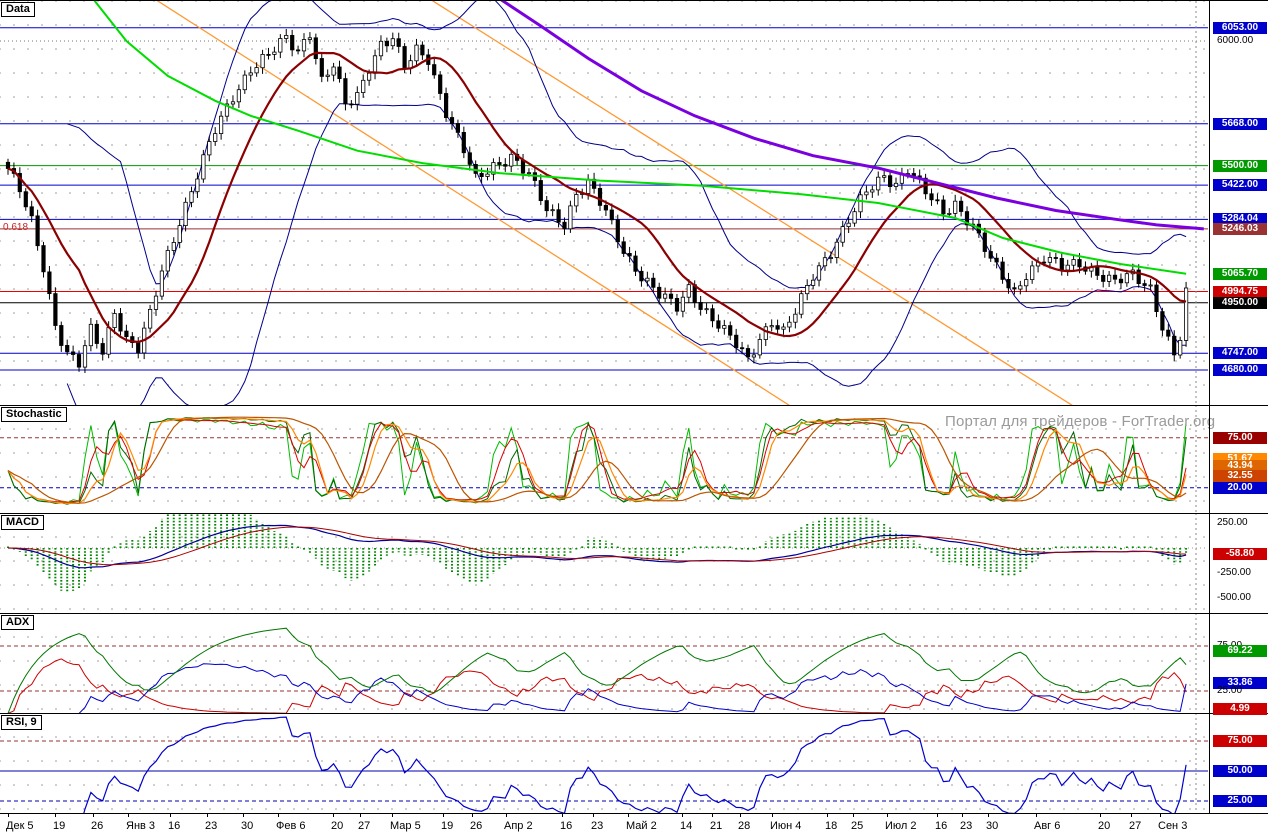 Image resolution: width=1268 pixels, height=835 pixels. Describe the element at coordinates (1240, 476) in the screenshot. I see `price-label: 32.55` at that location.